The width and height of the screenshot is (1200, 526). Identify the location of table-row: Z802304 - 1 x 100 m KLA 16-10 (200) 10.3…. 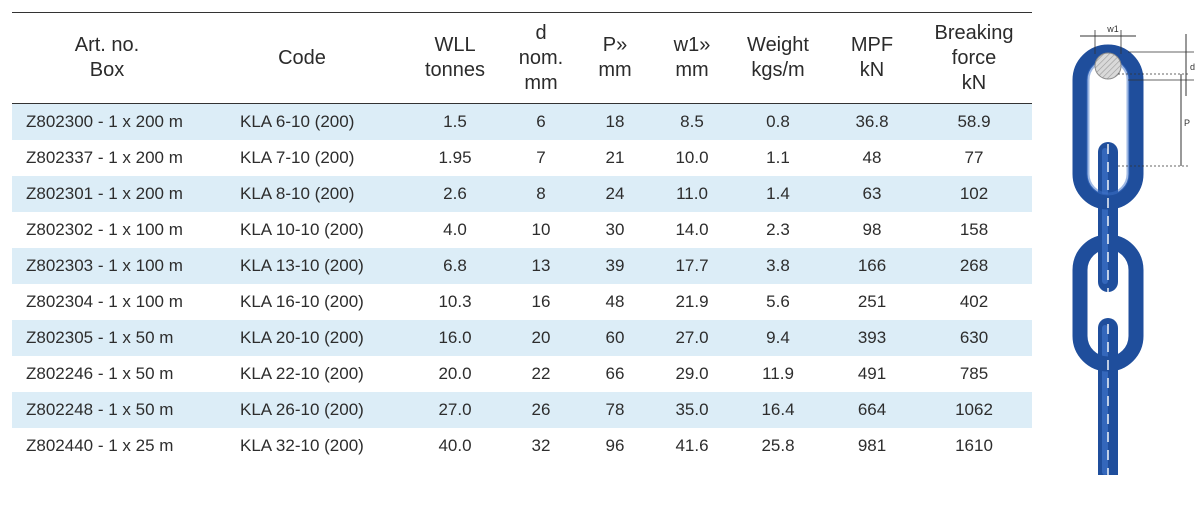
(522, 302).